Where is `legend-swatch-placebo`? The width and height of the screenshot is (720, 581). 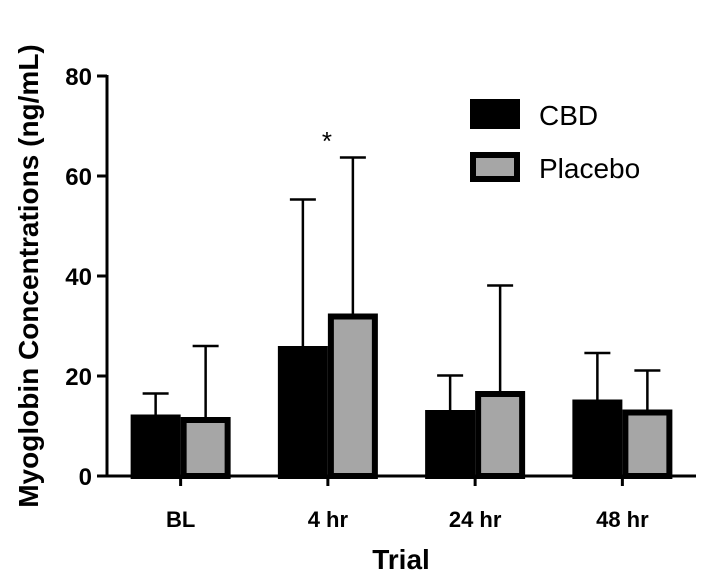
legend-swatch-placebo is located at coordinates (495, 167).